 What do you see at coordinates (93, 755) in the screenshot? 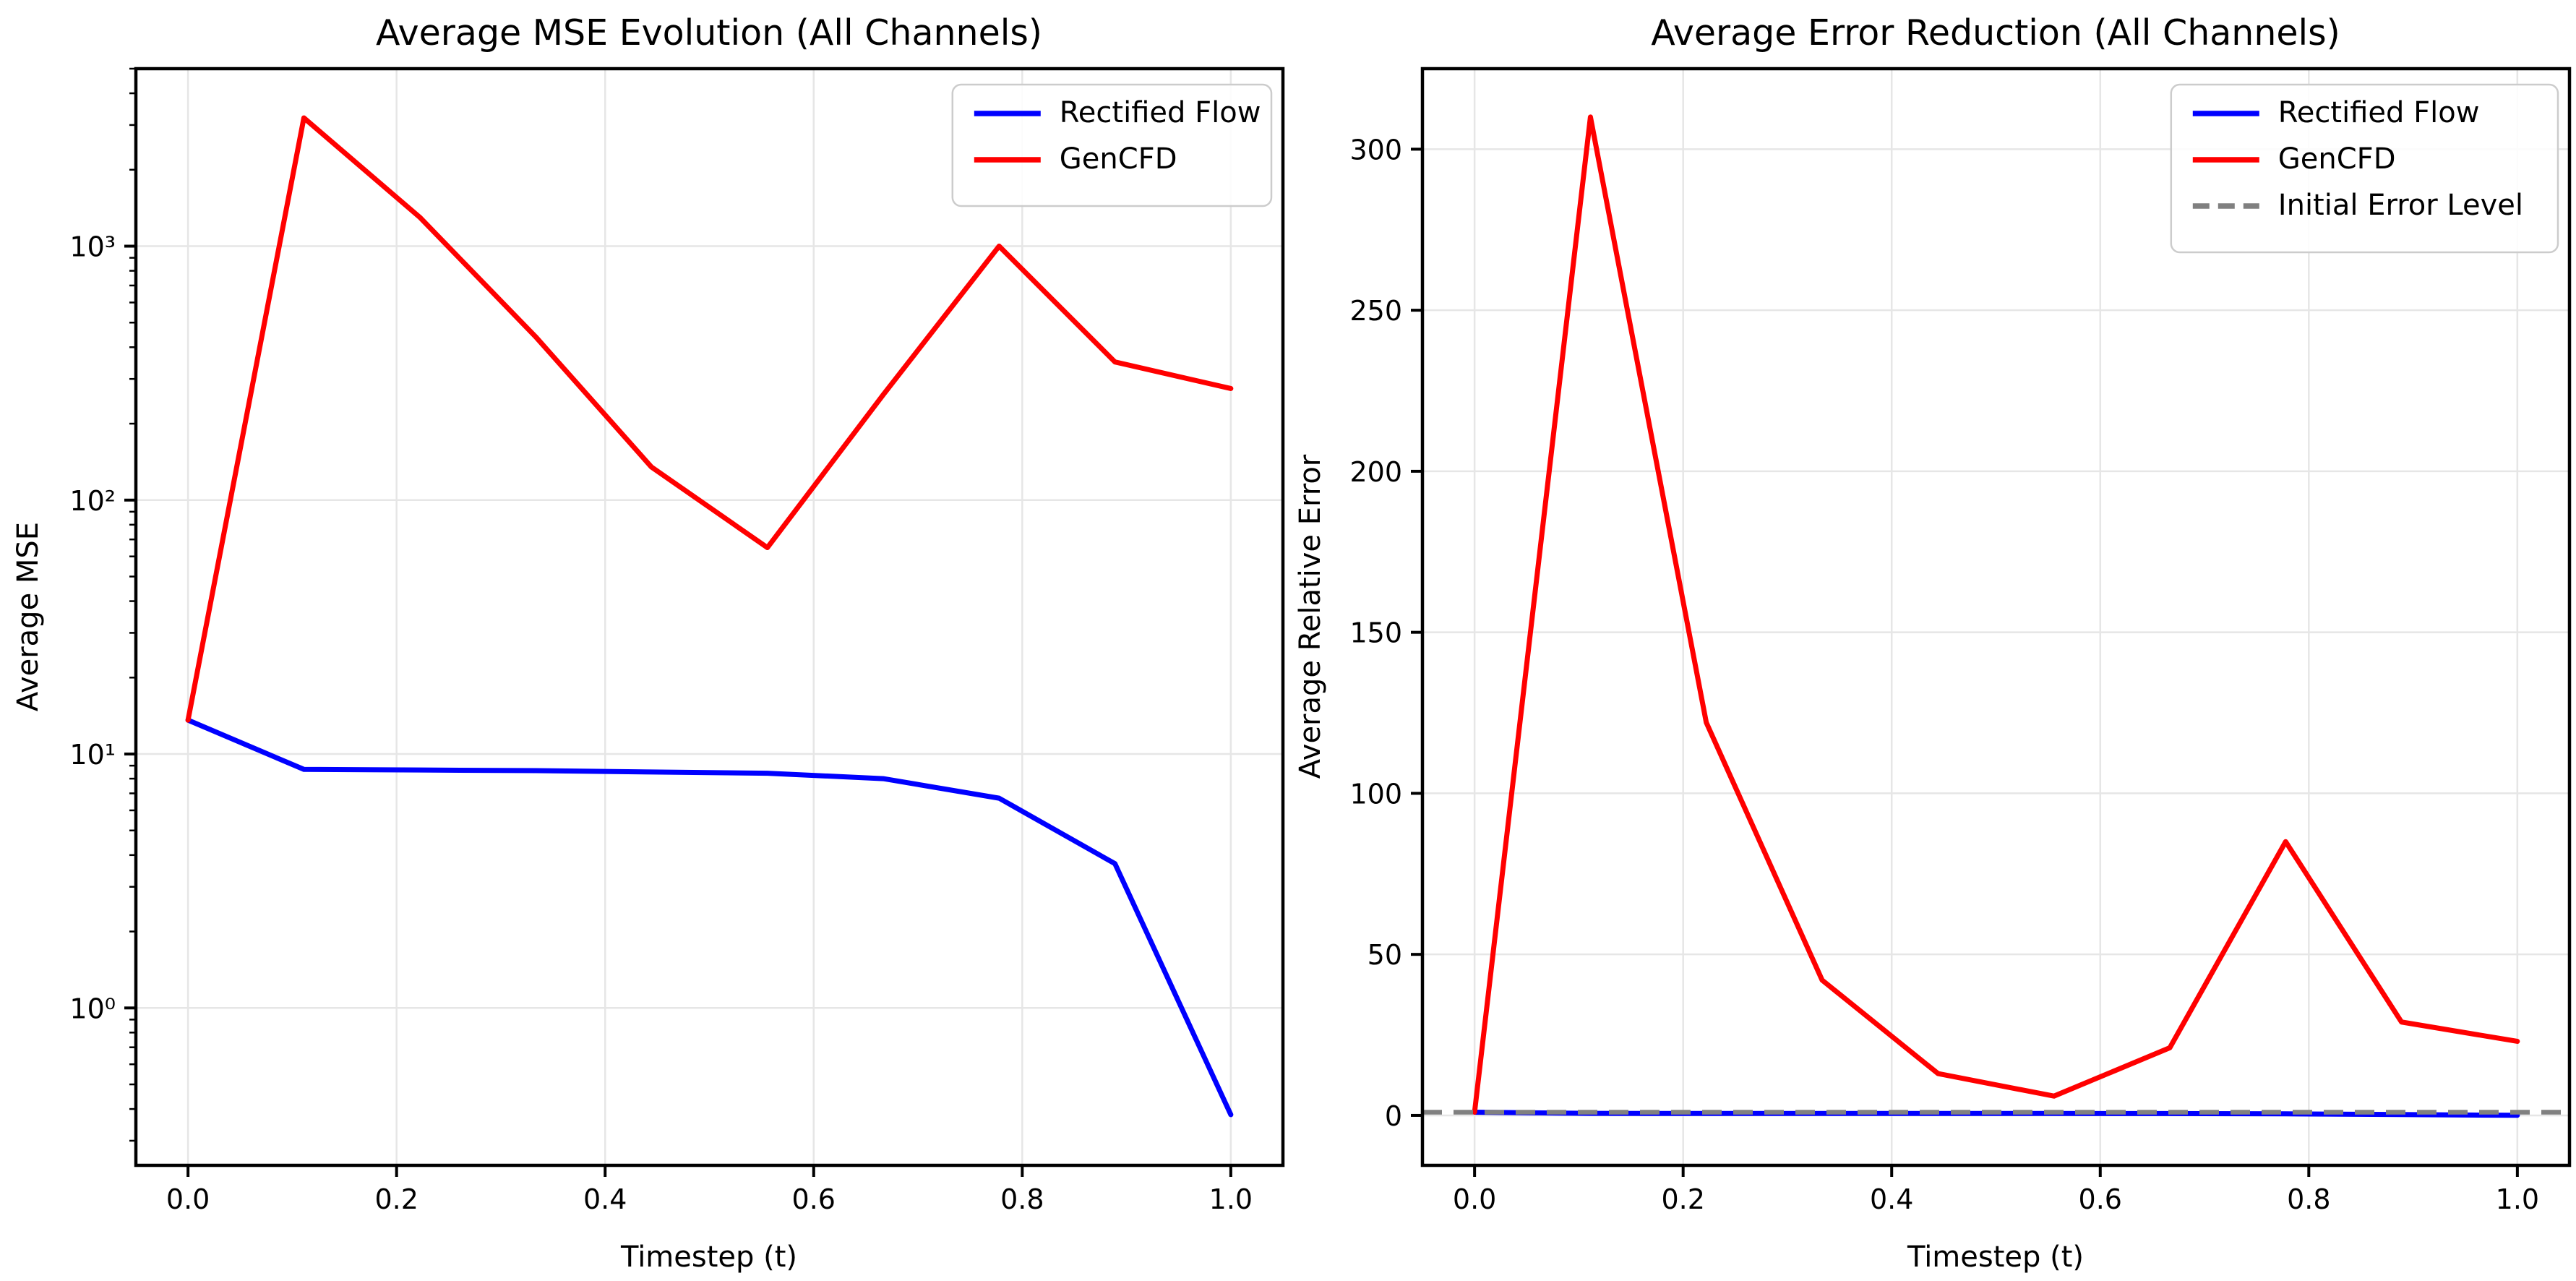
I see `y-tick-label: 10¹` at bounding box center [93, 755].